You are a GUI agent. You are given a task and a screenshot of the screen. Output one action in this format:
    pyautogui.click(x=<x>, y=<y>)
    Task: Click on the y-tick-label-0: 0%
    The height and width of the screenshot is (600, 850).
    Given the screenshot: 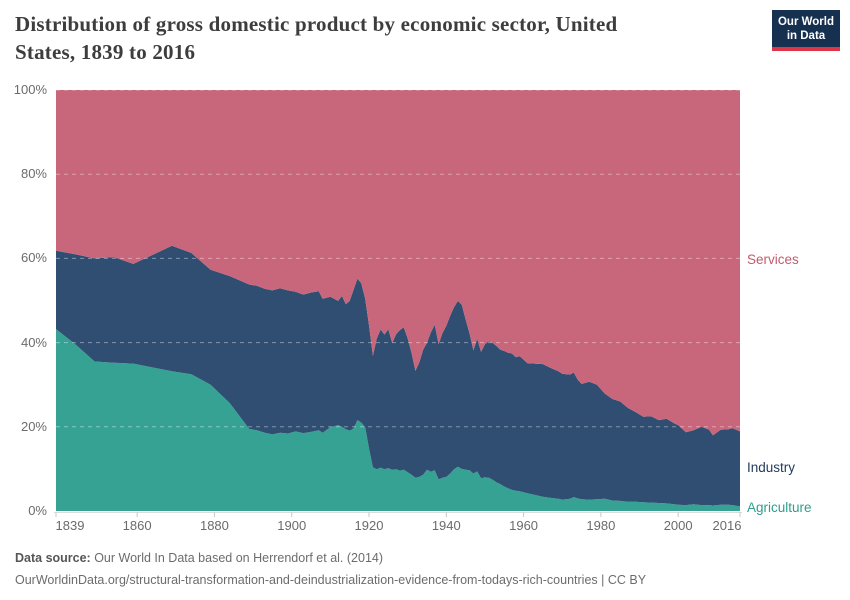 What is the action you would take?
    pyautogui.click(x=37, y=510)
    